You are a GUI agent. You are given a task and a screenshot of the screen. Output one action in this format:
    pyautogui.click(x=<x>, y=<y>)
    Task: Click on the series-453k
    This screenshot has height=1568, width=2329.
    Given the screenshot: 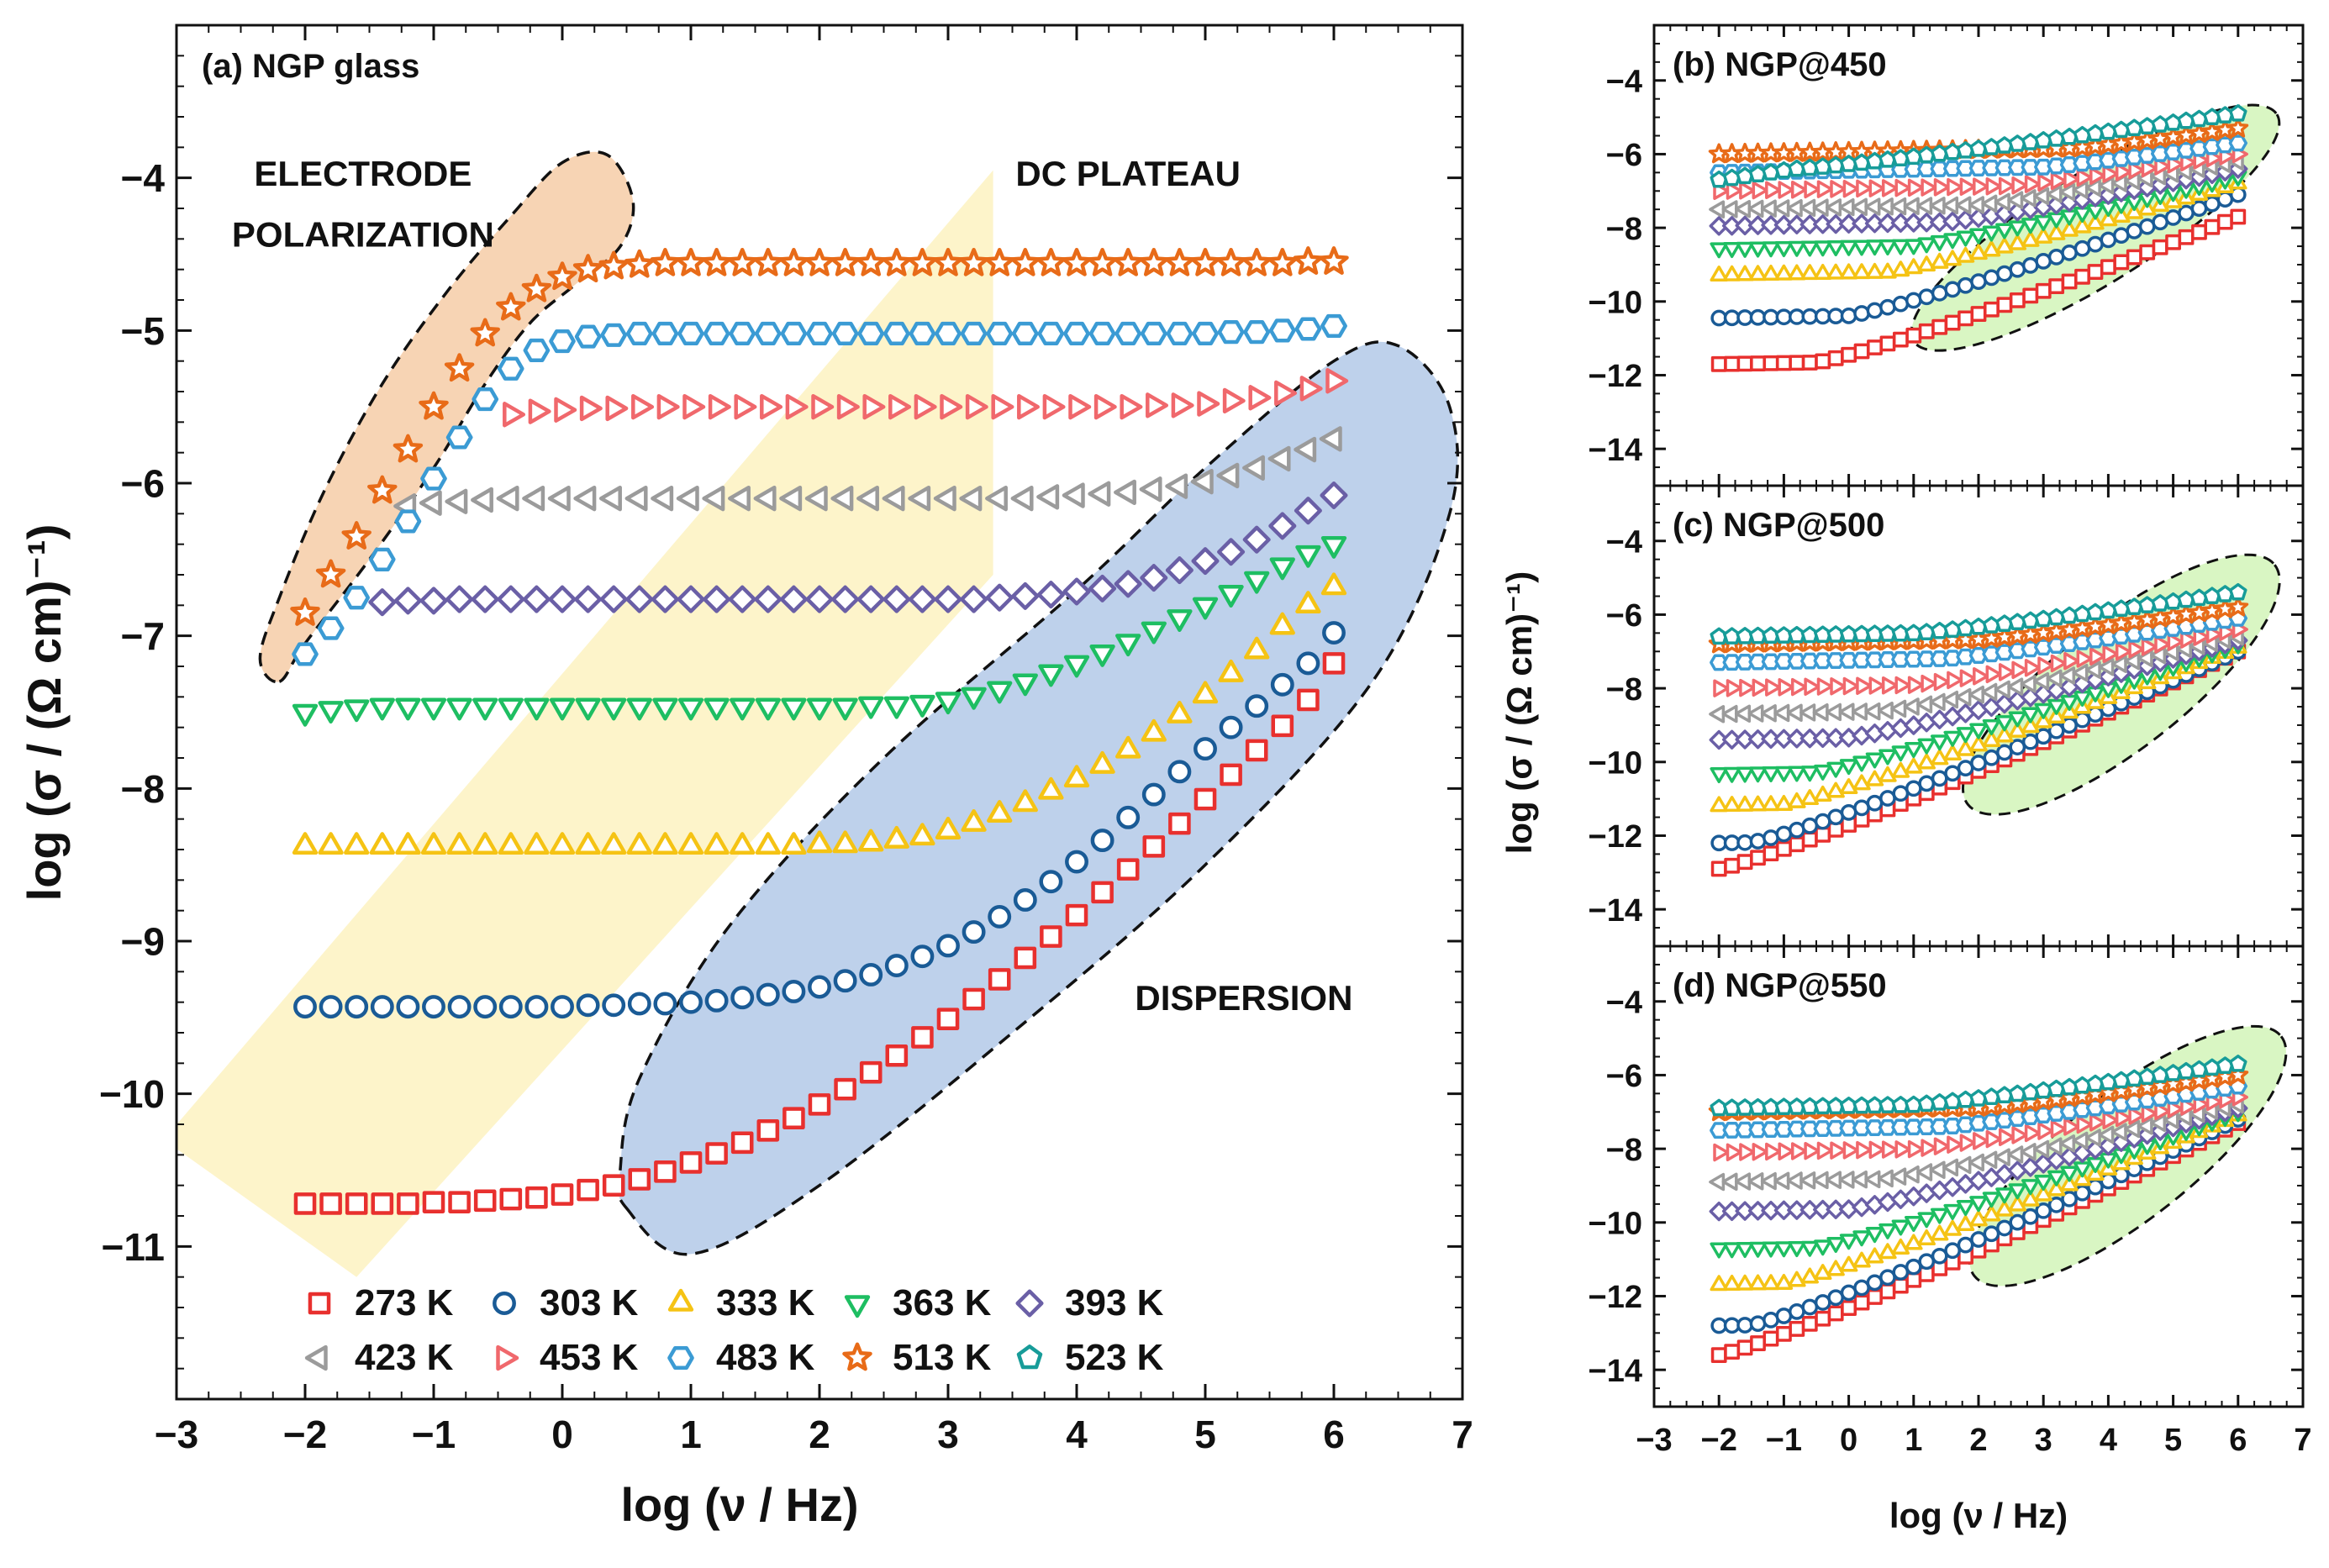 What is the action you would take?
    pyautogui.click(x=1981, y=173)
    